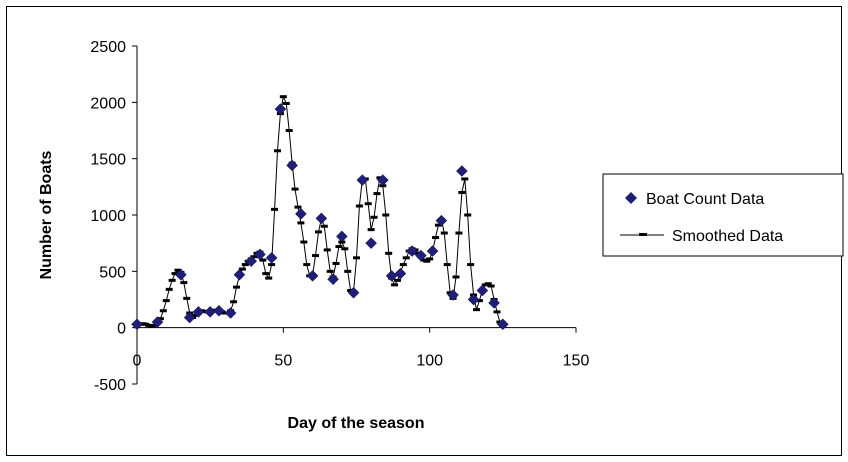  Describe the element at coordinates (108, 47) in the screenshot. I see `y-tick-label: 2500` at that location.